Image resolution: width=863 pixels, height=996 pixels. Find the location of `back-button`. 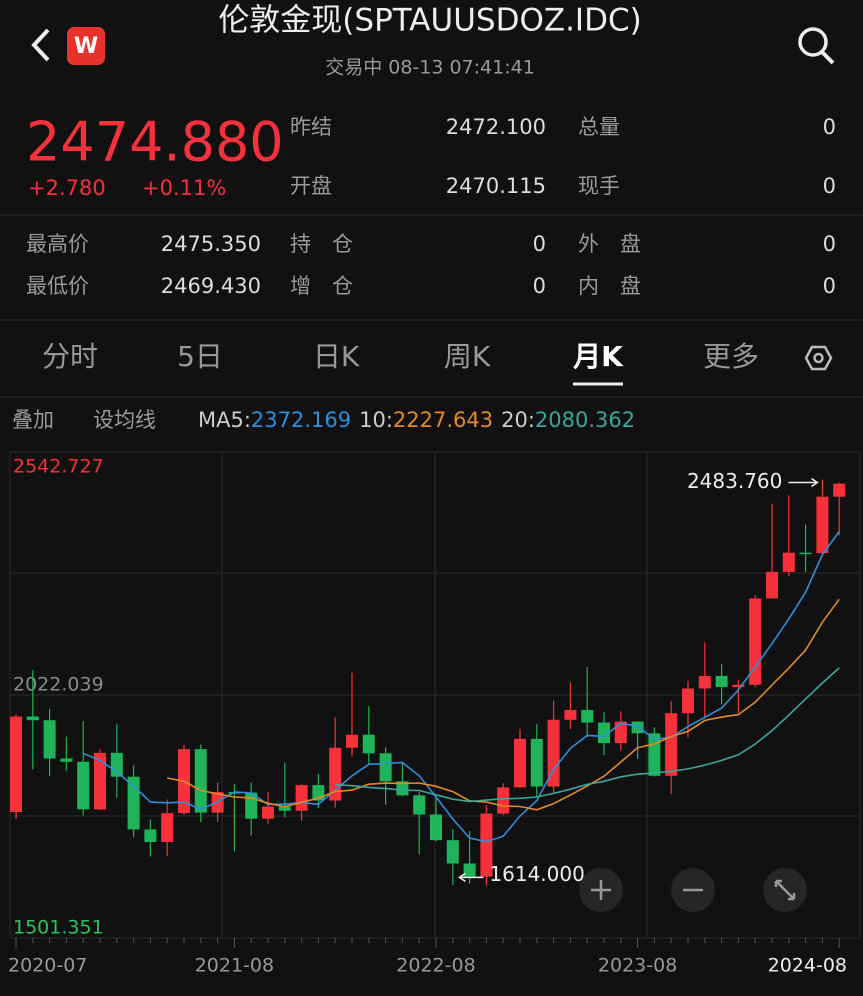

back-button is located at coordinates (40, 45).